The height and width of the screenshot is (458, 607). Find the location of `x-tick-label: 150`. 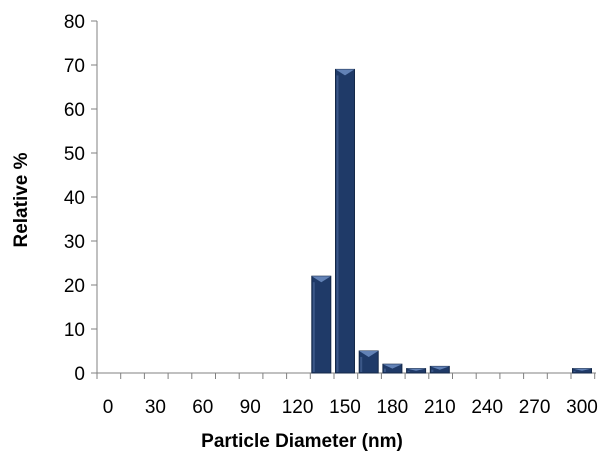

x-tick-label: 150 is located at coordinates (345, 407).